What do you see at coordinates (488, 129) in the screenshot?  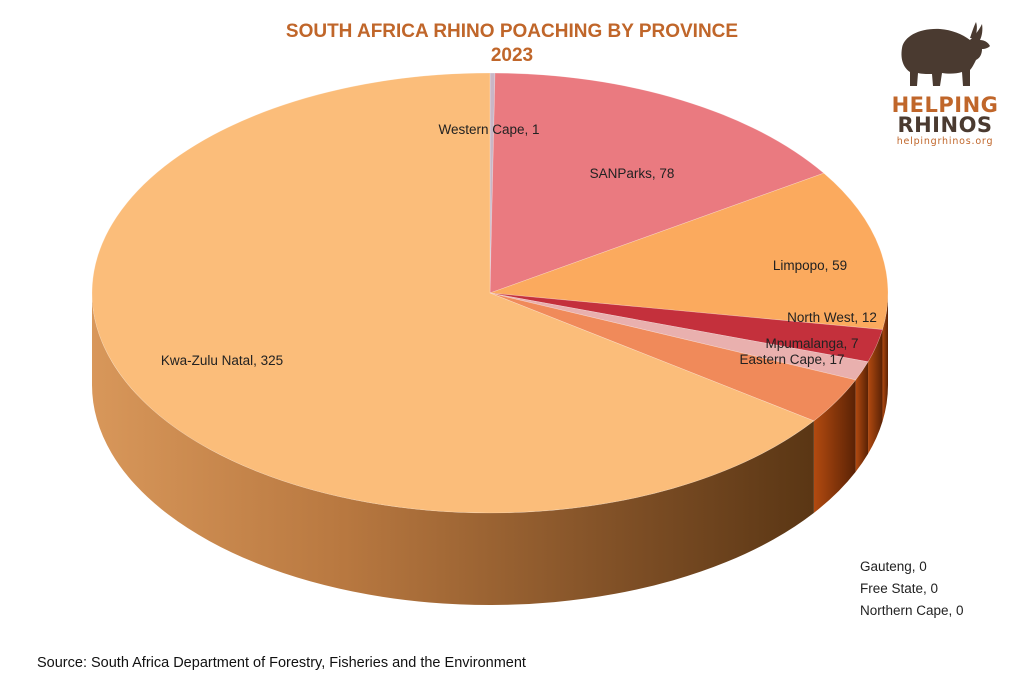 I see `label-western-cape: Western Cape, 1` at bounding box center [488, 129].